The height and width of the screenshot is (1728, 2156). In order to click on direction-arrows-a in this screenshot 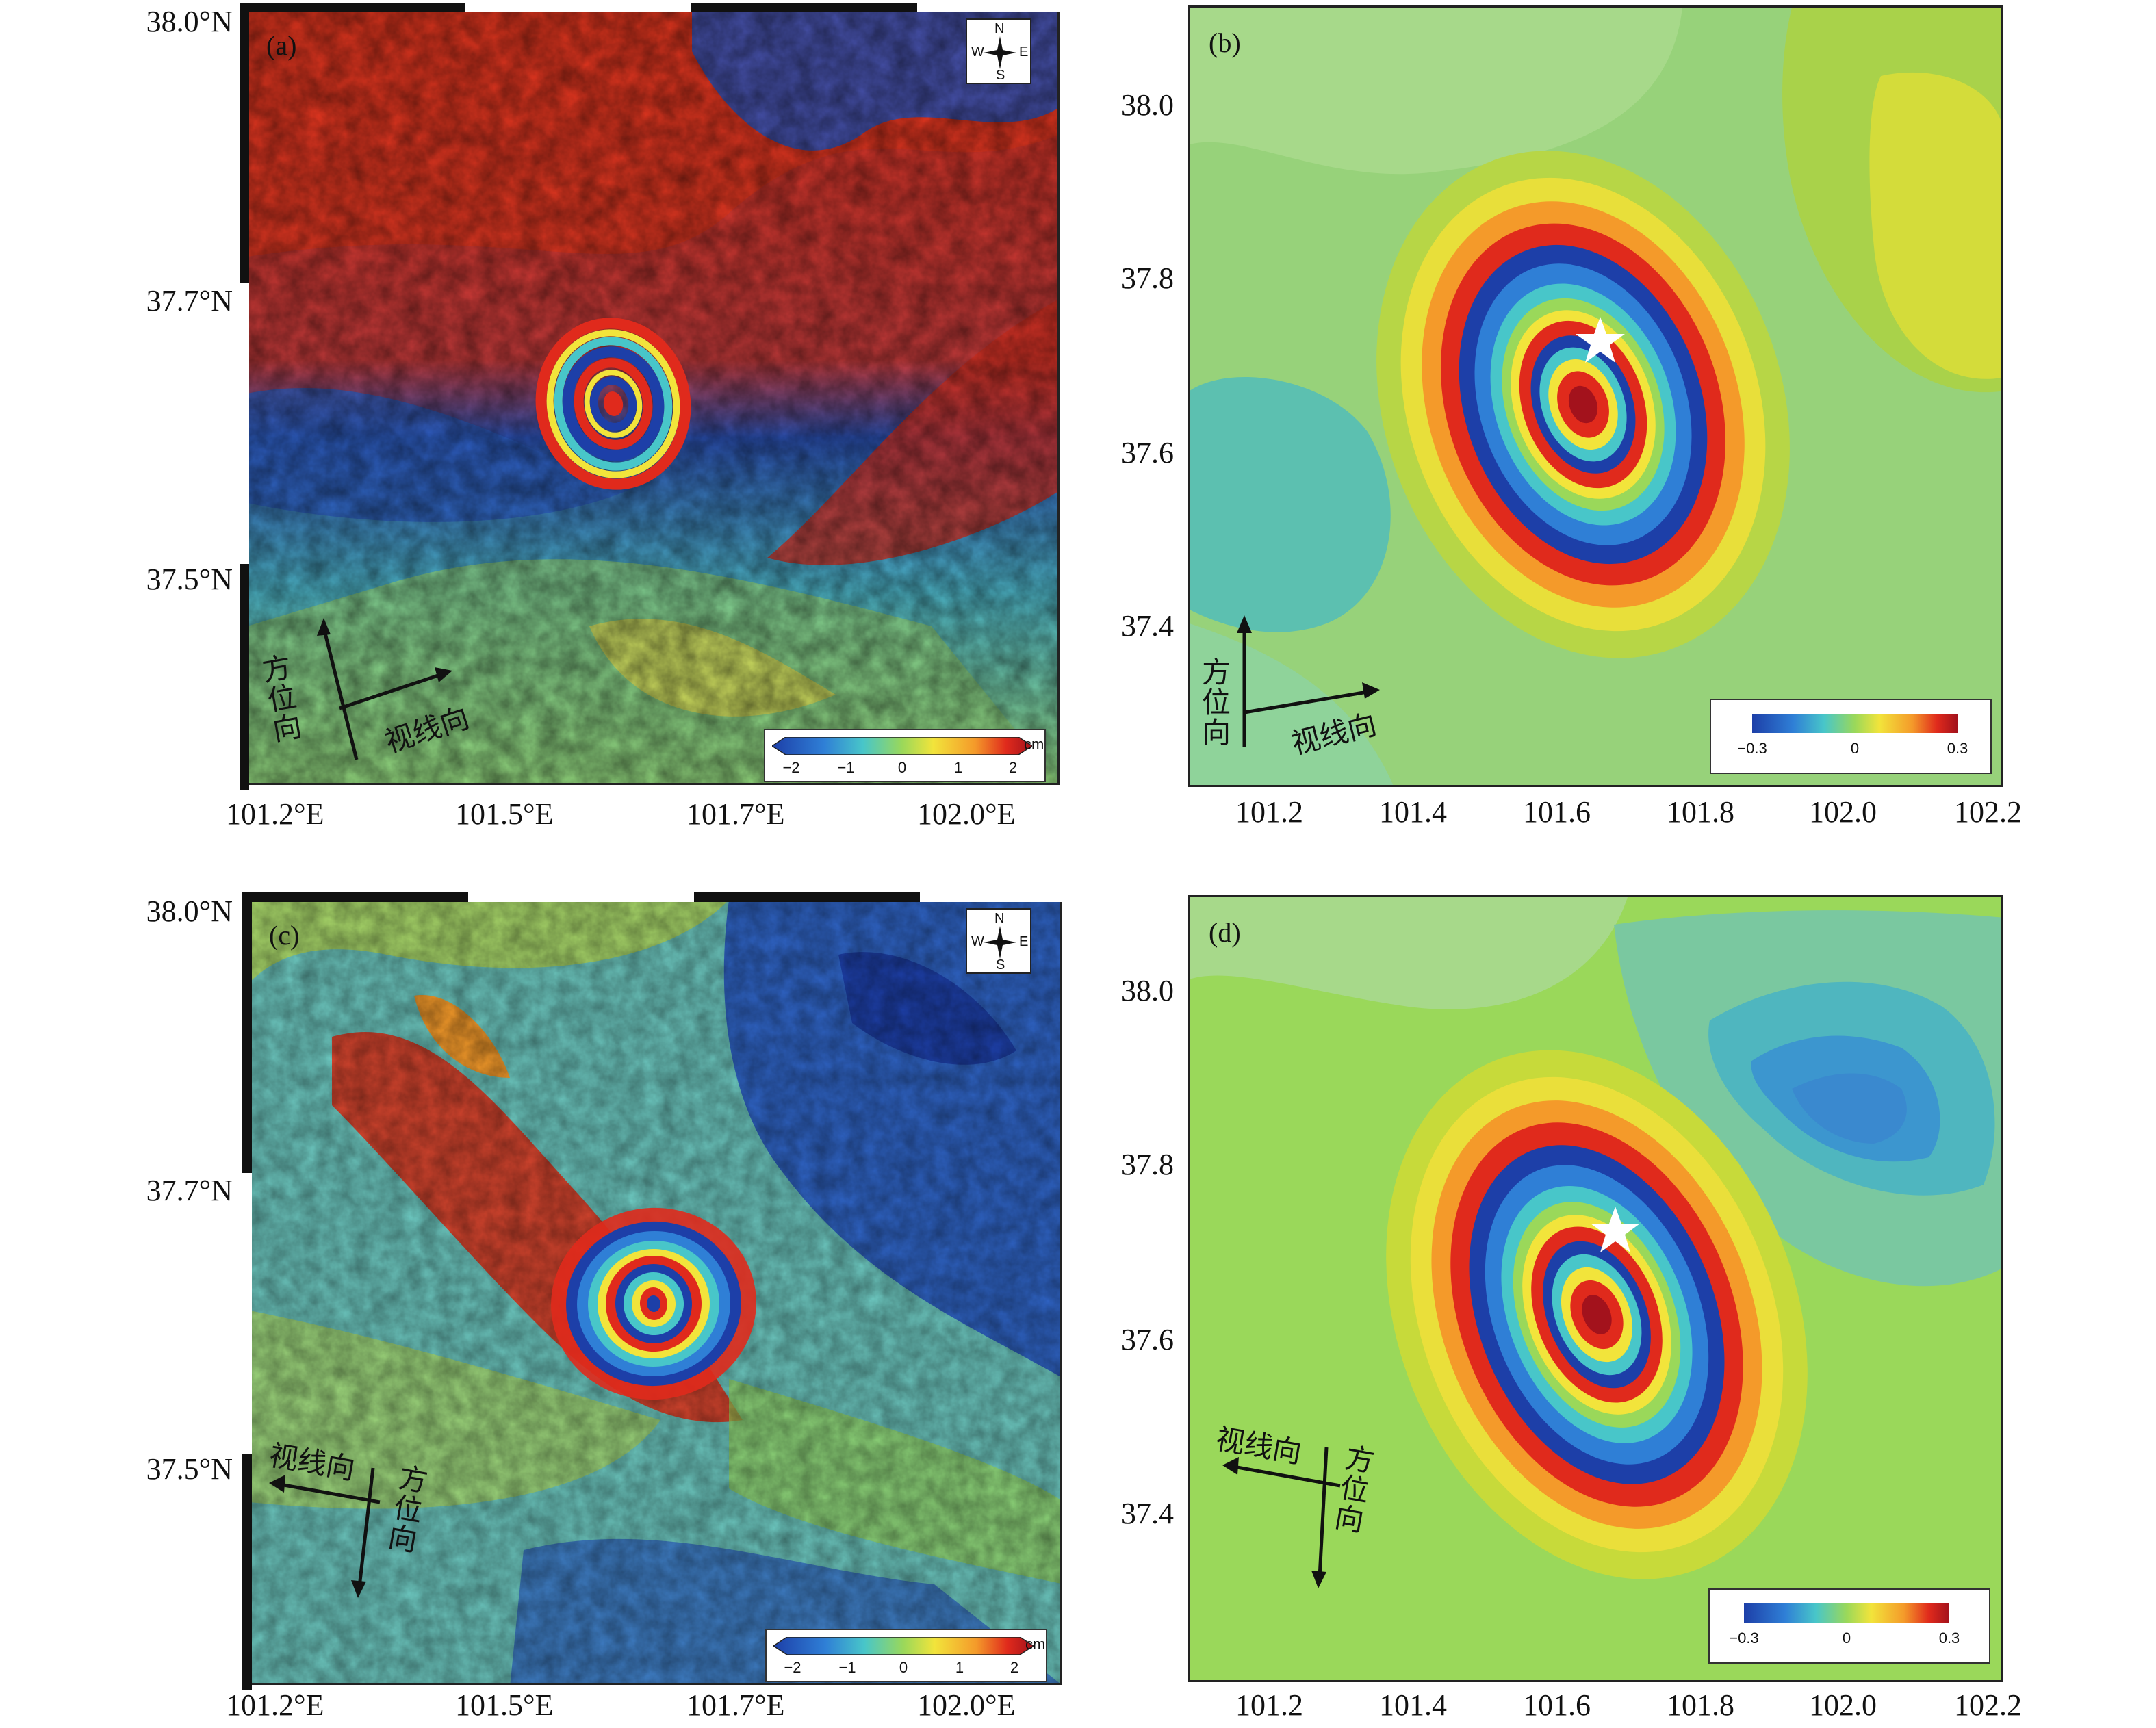, I will do `click(384, 689)`.